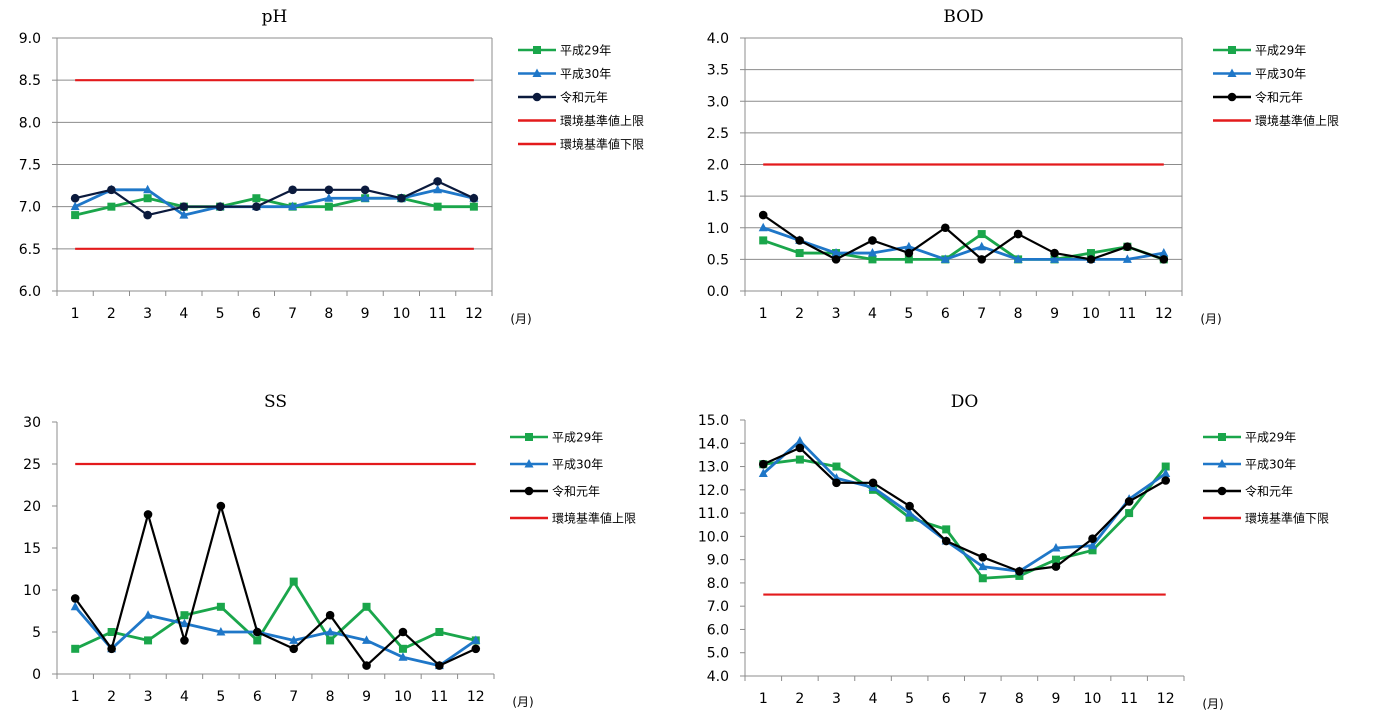  What do you see at coordinates (32, 465) in the screenshot?
I see `y-tick-label: 25` at bounding box center [32, 465].